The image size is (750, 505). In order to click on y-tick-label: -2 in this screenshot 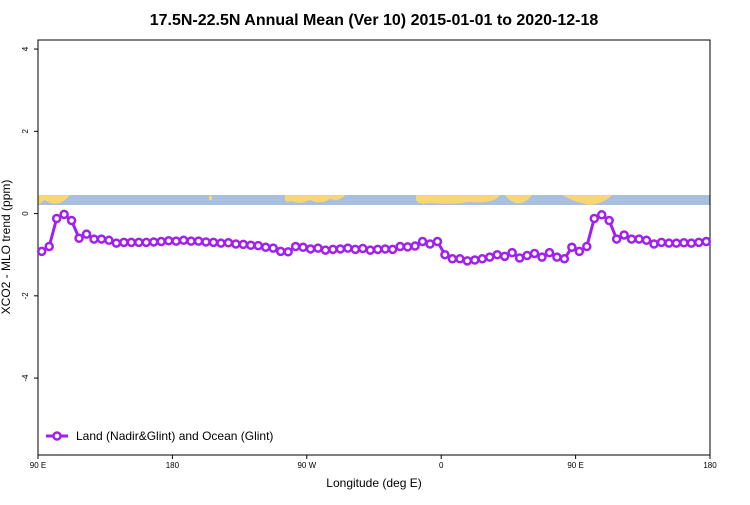, I will do `click(25, 296)`.